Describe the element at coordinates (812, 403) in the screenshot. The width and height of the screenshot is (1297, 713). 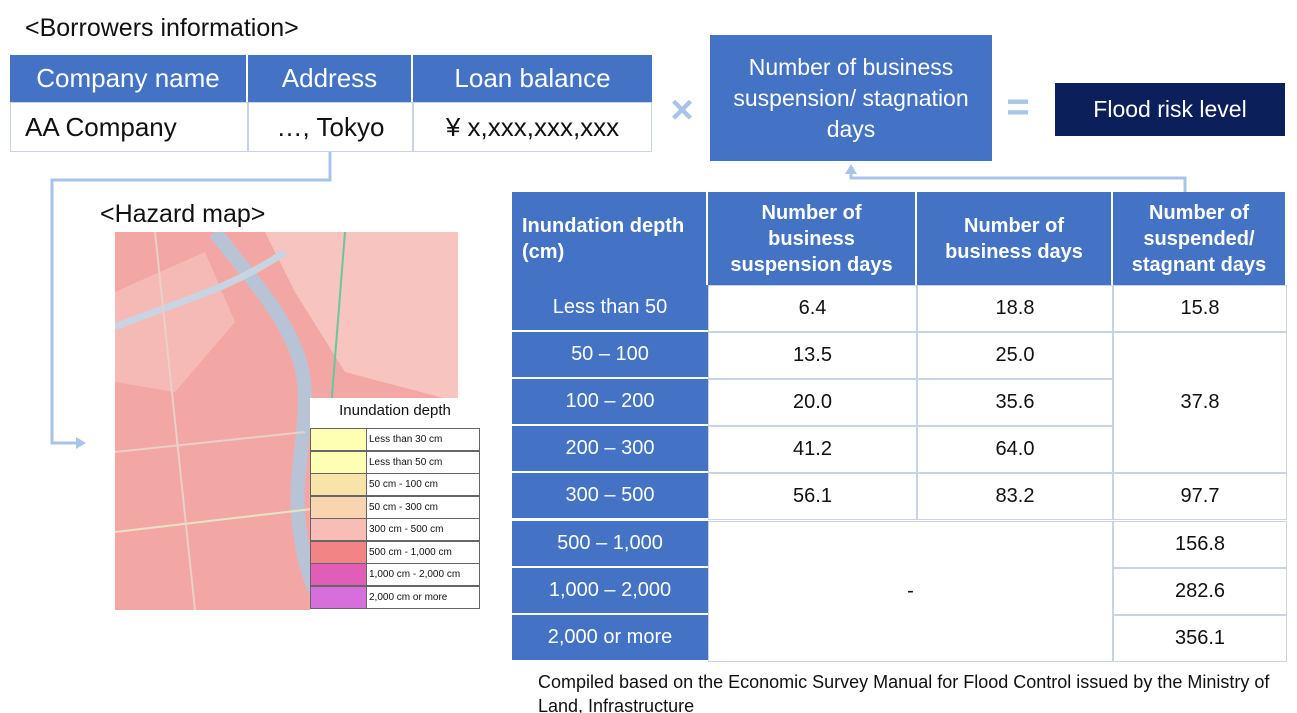
I see `table-cell: 20.0` at that location.